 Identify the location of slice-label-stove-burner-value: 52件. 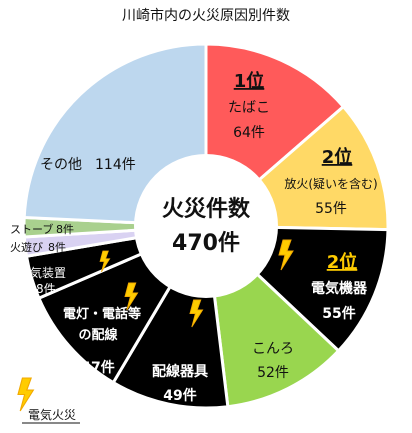
(273, 373).